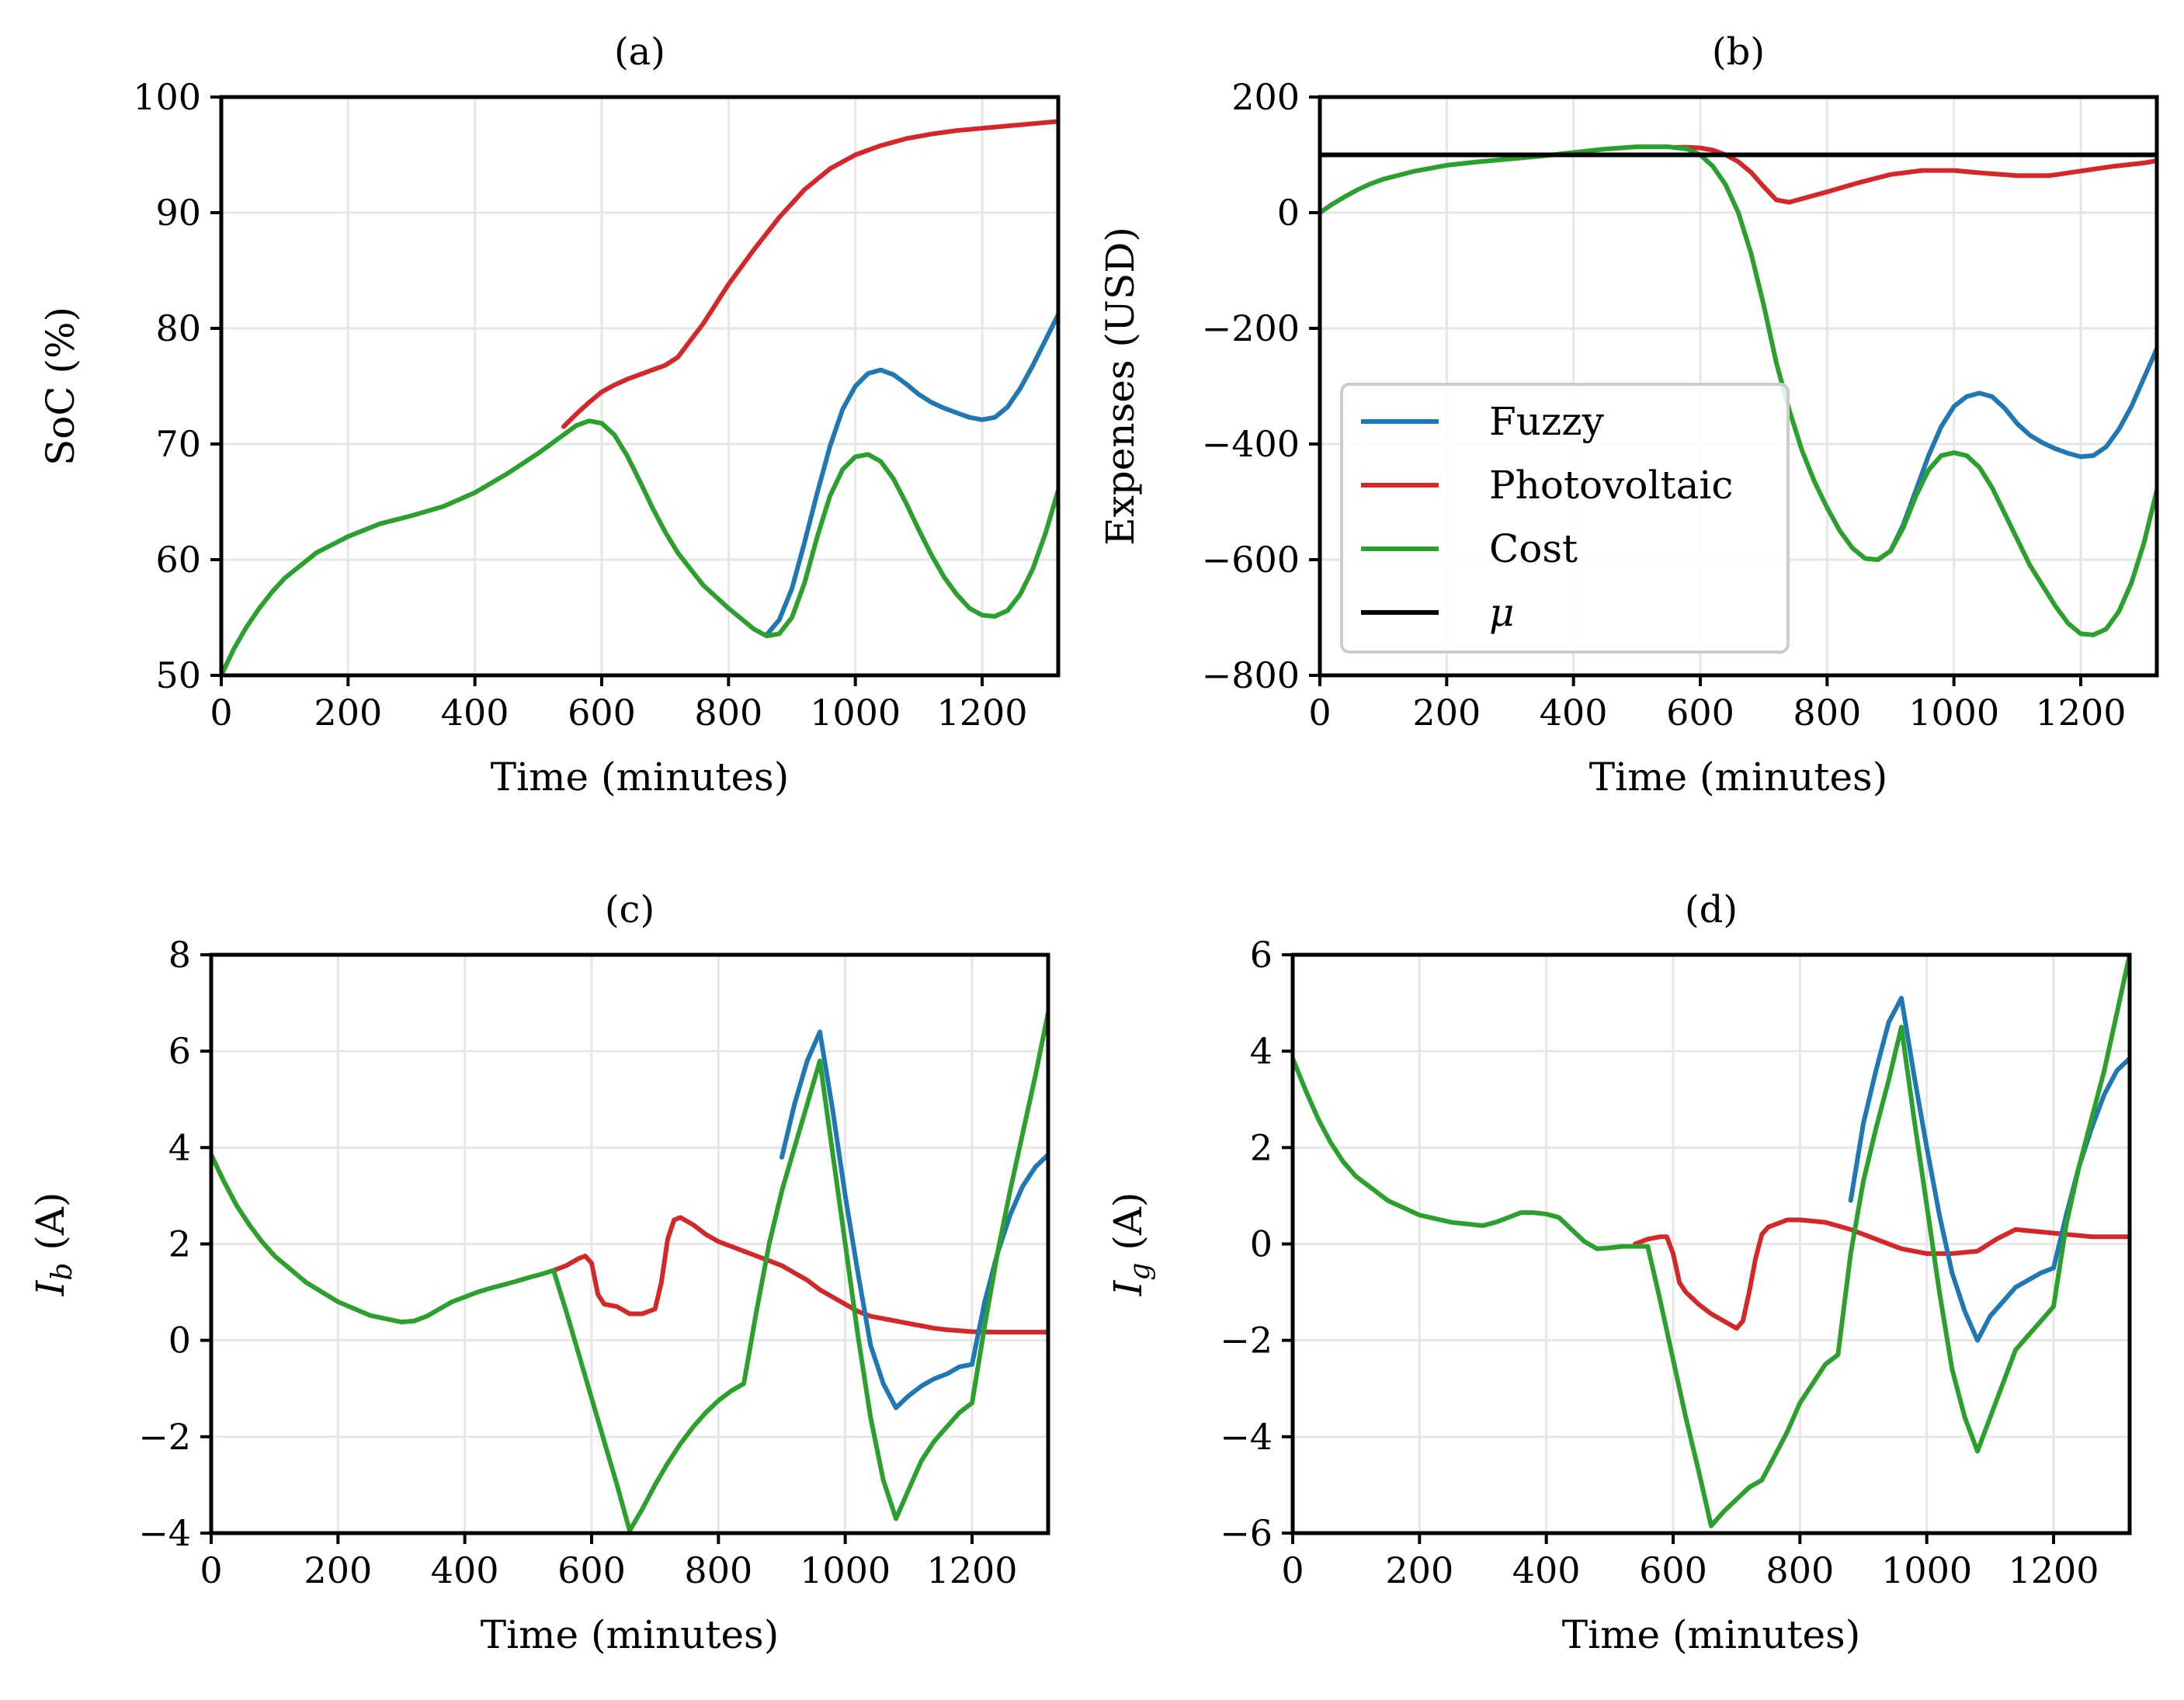 The height and width of the screenshot is (1700, 2184). I want to click on y-axis-label: Ib (A), so click(53, 1244).